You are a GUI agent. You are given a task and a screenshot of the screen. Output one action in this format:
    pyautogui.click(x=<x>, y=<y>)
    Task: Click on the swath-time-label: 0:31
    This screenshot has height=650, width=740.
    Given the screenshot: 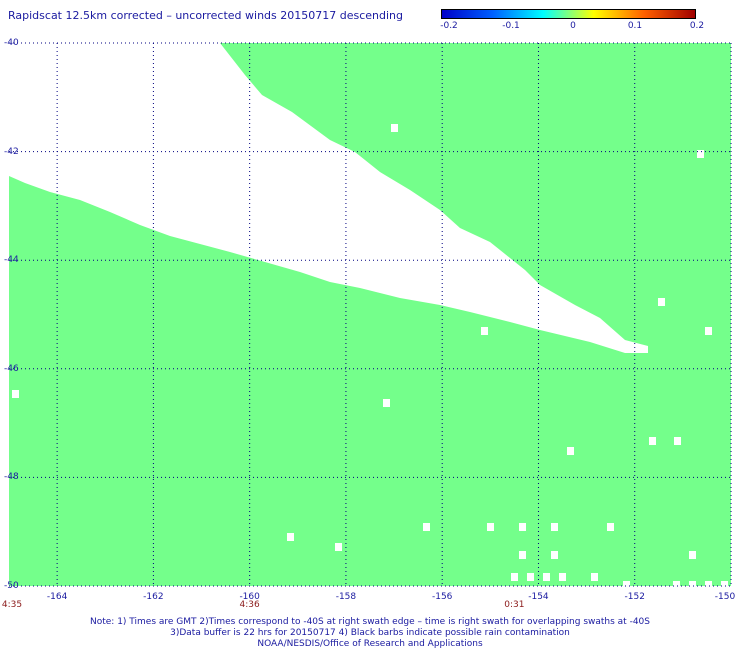 What is the action you would take?
    pyautogui.click(x=514, y=605)
    